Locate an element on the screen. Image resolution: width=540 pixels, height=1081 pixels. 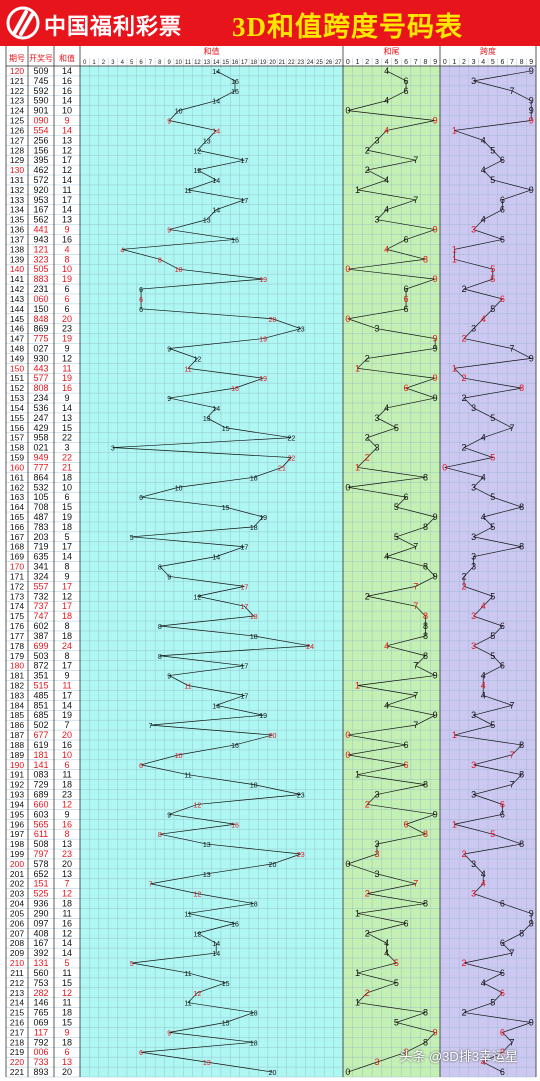
draw-number: 502 is located at coordinates (40, 725).